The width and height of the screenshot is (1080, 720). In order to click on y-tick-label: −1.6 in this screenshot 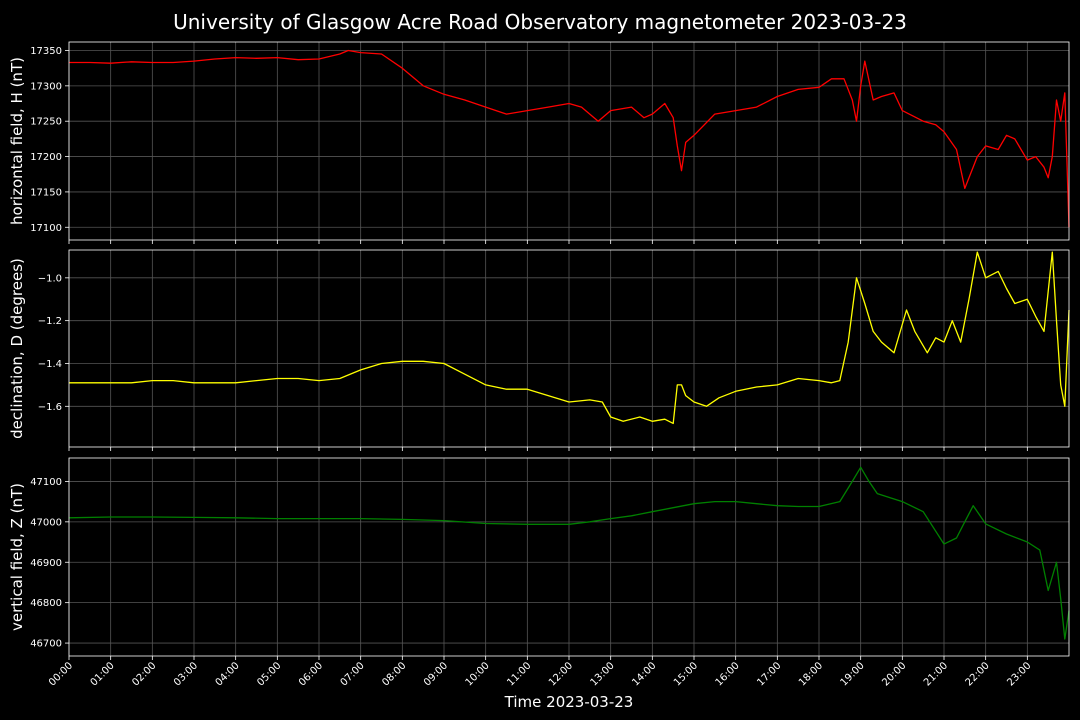, I will do `click(50, 407)`.